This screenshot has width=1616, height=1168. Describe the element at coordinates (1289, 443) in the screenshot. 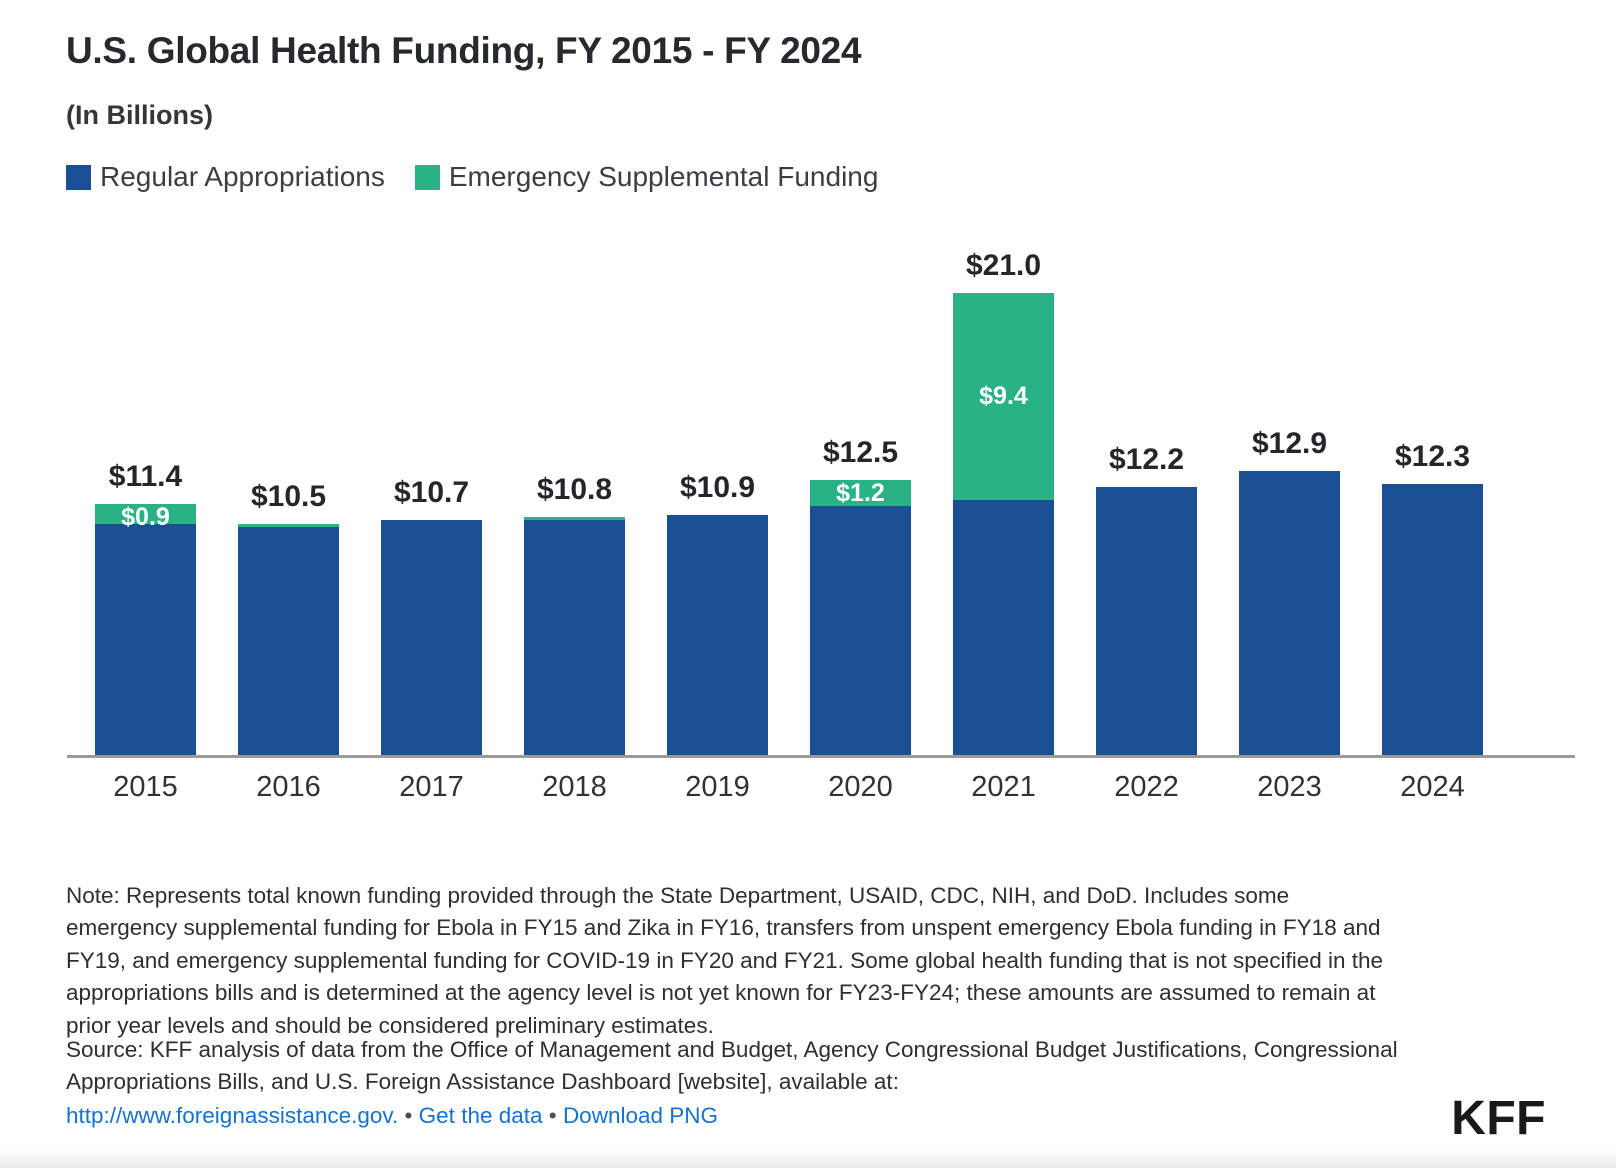

I see `bar-total-label: $12.9` at that location.